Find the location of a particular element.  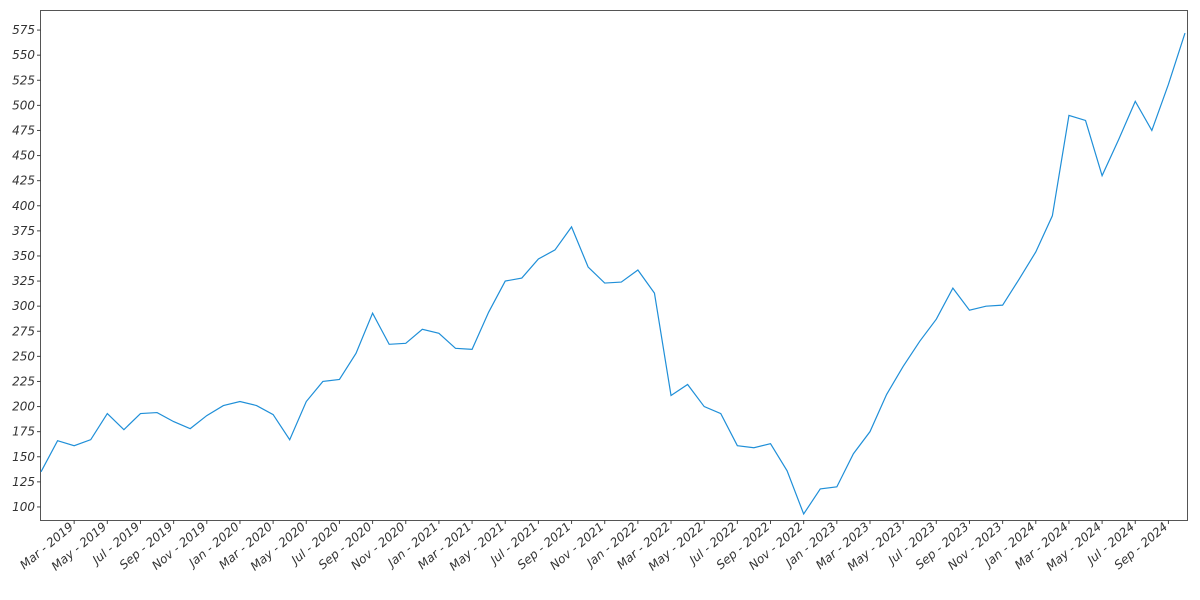

y-tick-label: 500 is located at coordinates (23, 105).